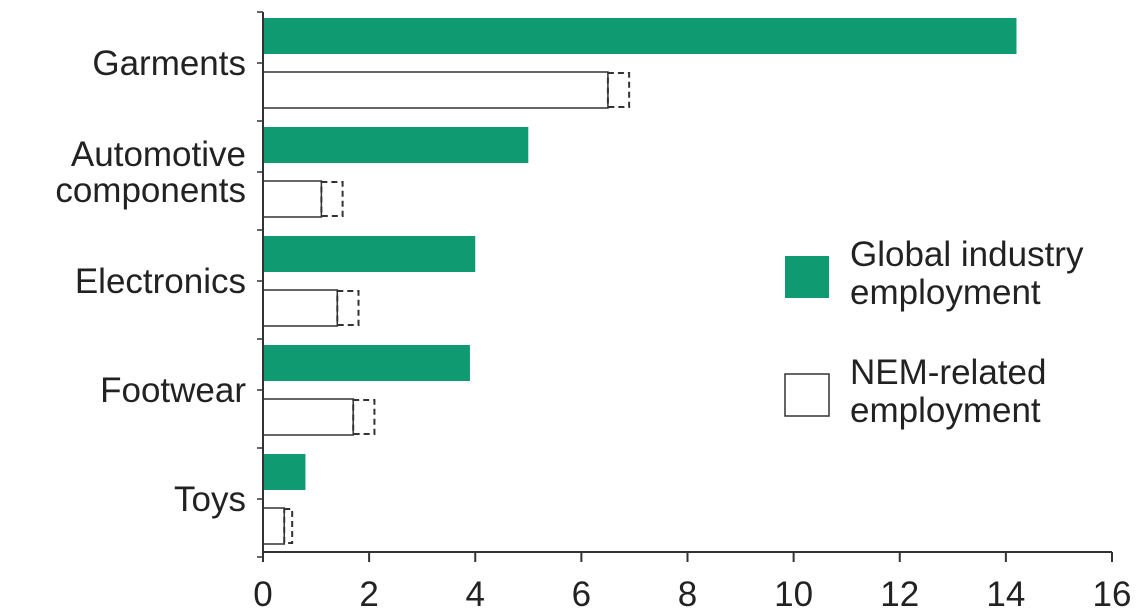 The width and height of the screenshot is (1142, 610). I want to click on category-label-electronics: Electronics, so click(160, 281).